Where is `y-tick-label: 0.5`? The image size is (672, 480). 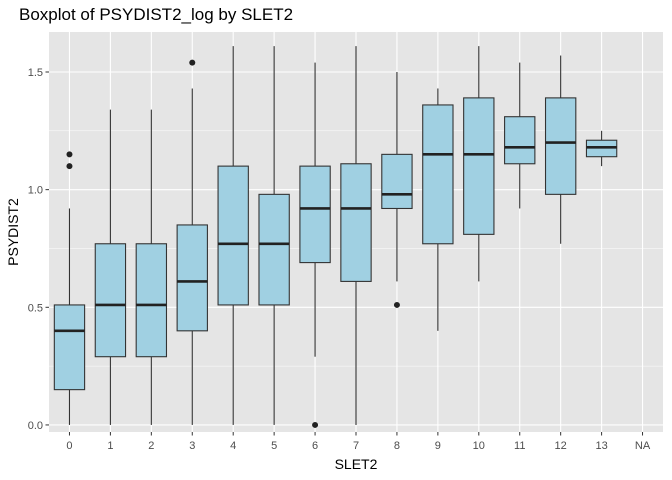
y-tick-label: 0.5 is located at coordinates (35, 308).